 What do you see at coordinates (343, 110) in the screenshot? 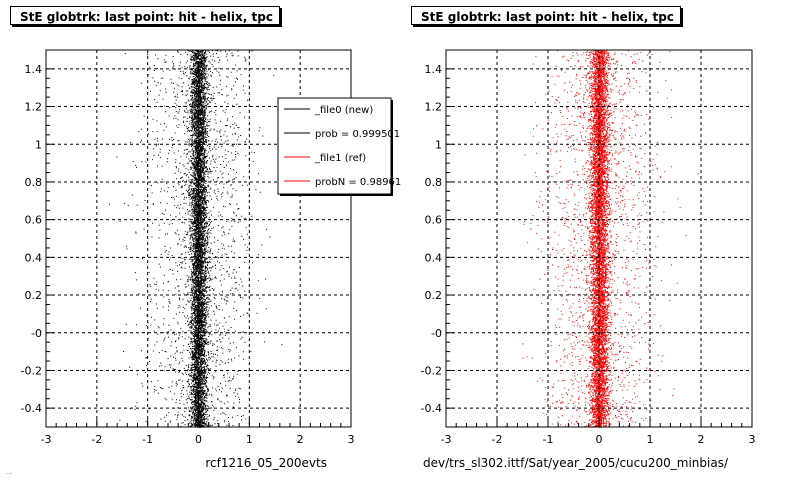
I see `legend-entry: _file0 (new)` at bounding box center [343, 110].